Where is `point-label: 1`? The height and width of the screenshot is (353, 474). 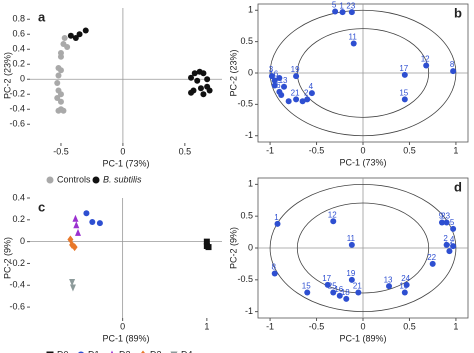
point-label: 1 is located at coordinates (341, 5).